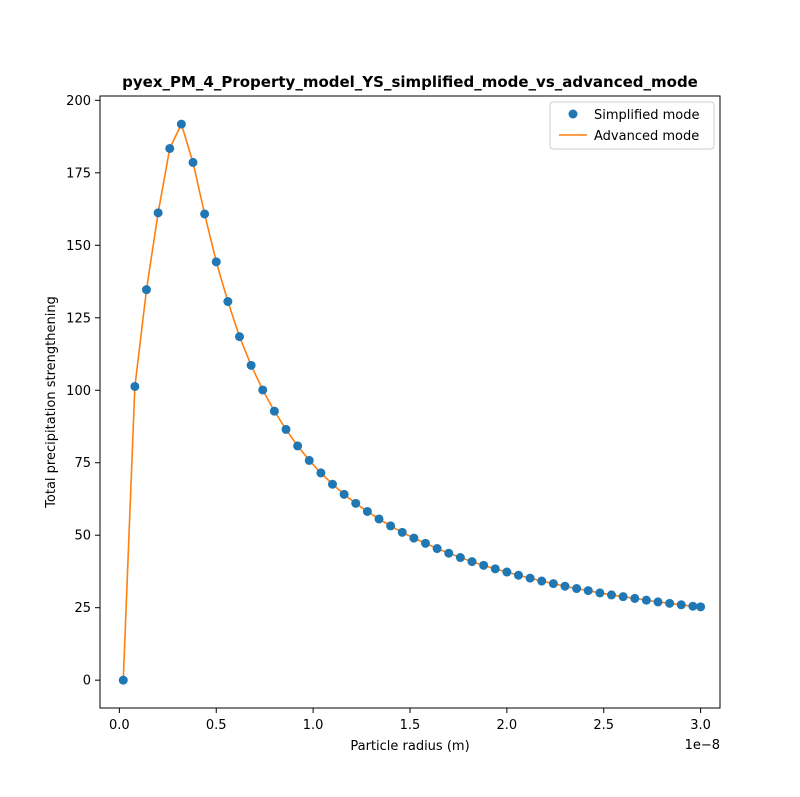 This screenshot has width=800, height=797. Describe the element at coordinates (82, 463) in the screenshot. I see `y-tick-label: 75` at that location.